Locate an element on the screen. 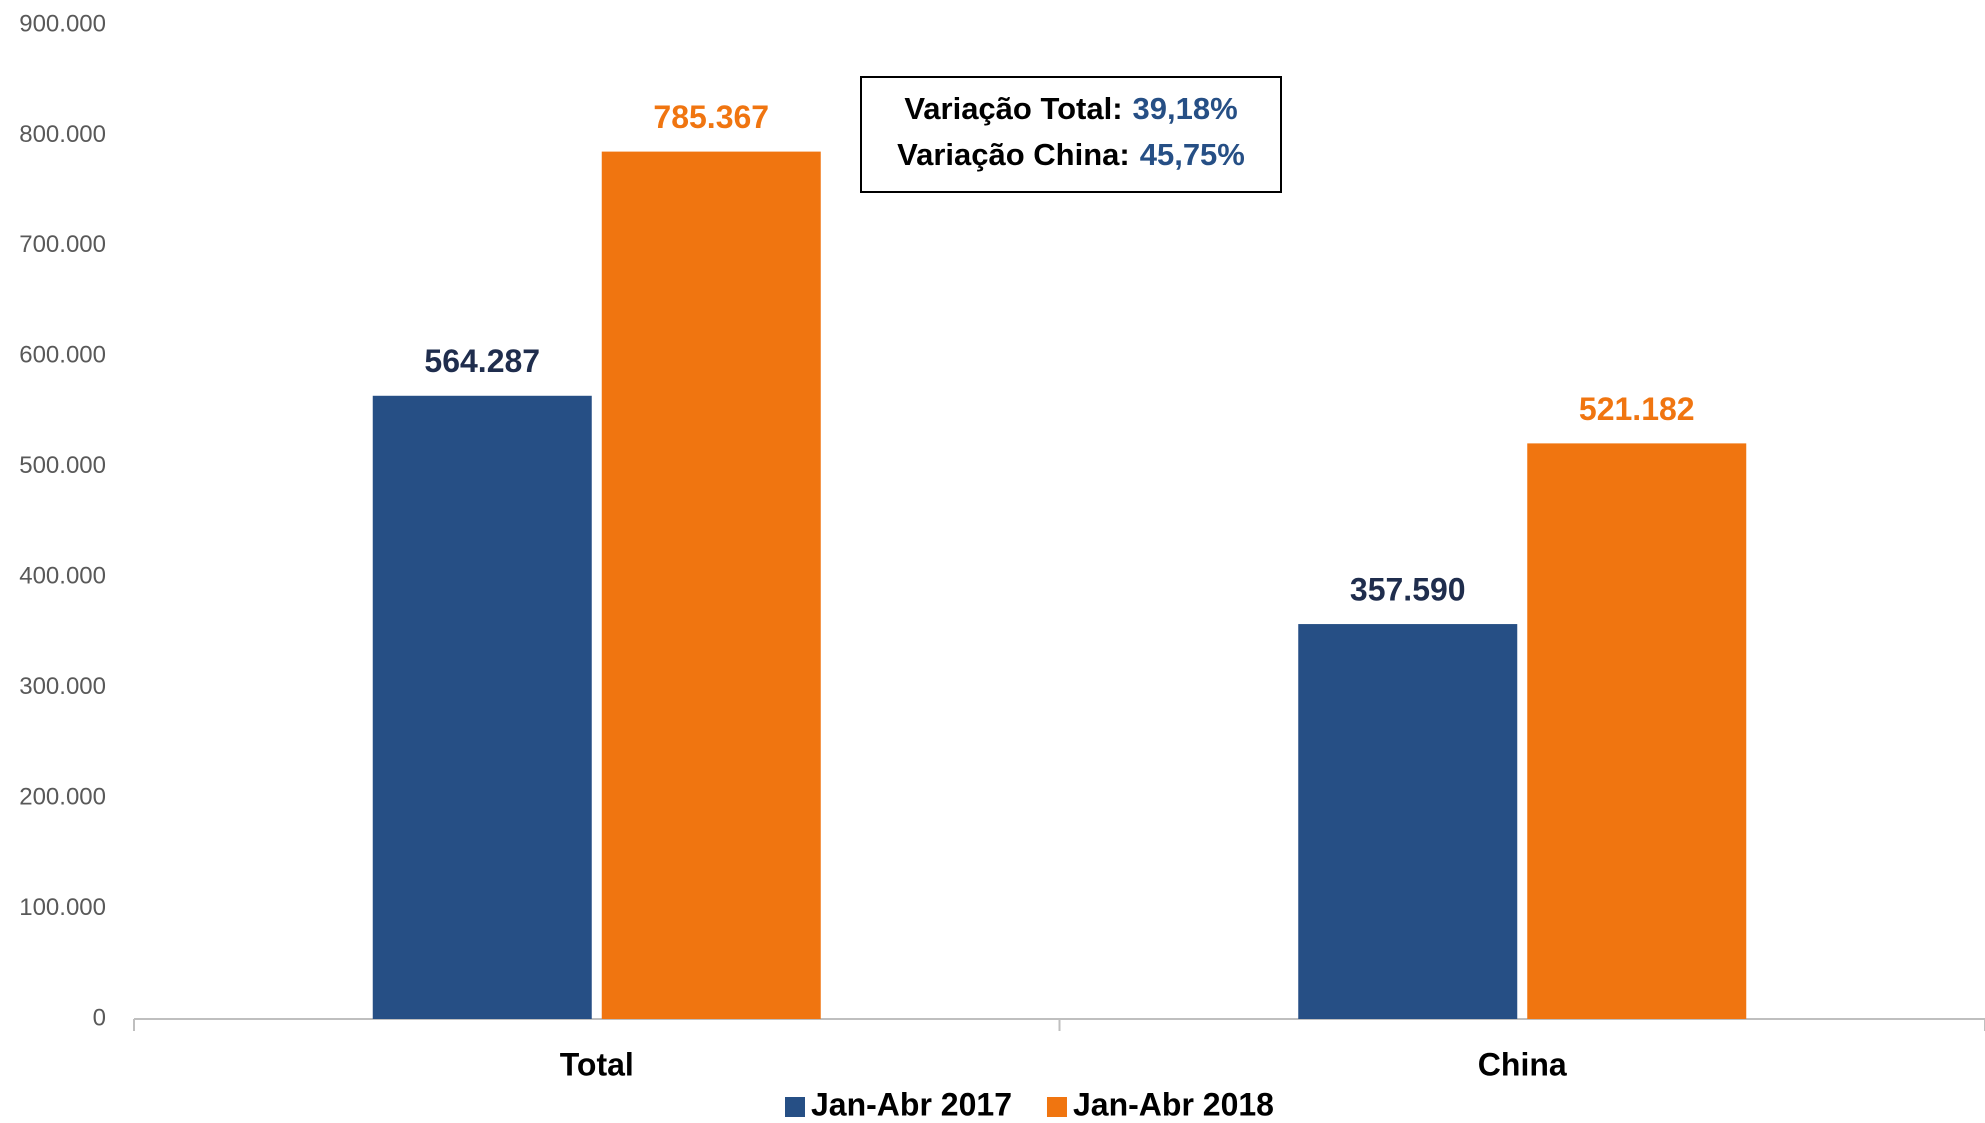 This screenshot has width=1985, height=1123. legend-label: Jan-Abr 2018 is located at coordinates (1173, 1104).